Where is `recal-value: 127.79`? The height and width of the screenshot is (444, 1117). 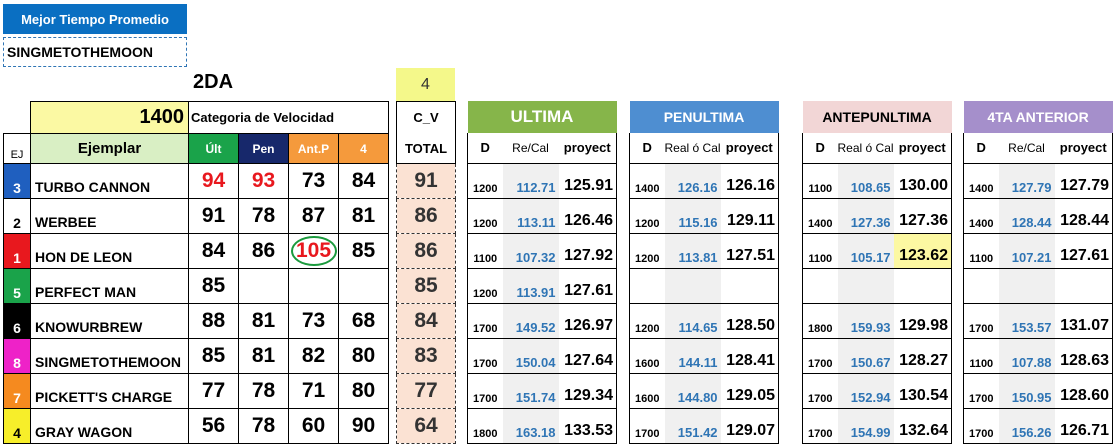
recal-value: 127.79 is located at coordinates (1026, 181).